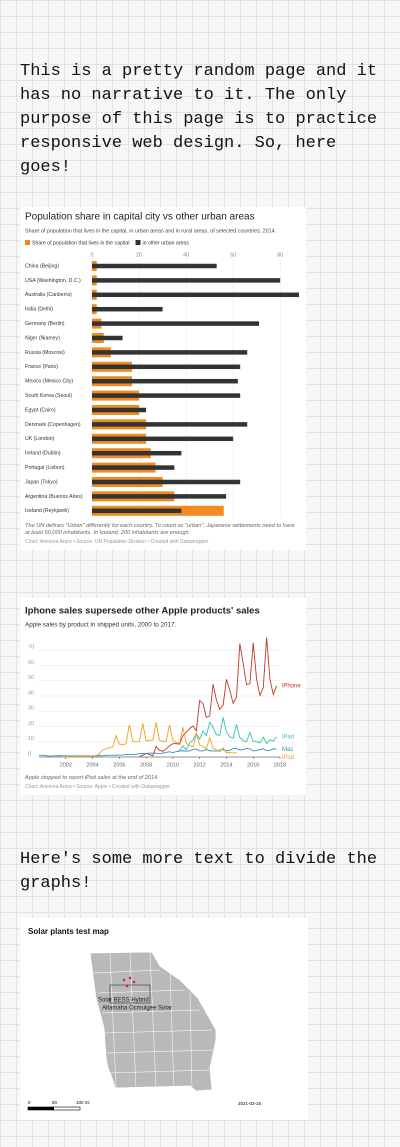  What do you see at coordinates (31, 693) in the screenshot?
I see `y-tick-label: 40` at bounding box center [31, 693].